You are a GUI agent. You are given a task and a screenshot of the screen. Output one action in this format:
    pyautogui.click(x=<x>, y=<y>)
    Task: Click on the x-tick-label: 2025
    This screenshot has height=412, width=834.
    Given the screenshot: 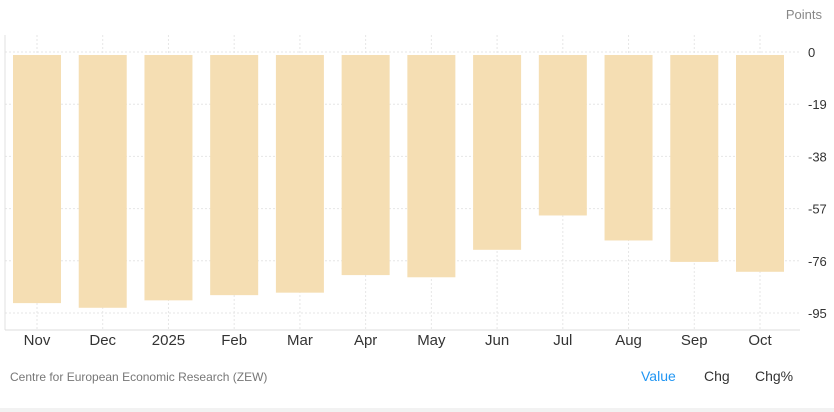 What is the action you would take?
    pyautogui.click(x=168, y=340)
    